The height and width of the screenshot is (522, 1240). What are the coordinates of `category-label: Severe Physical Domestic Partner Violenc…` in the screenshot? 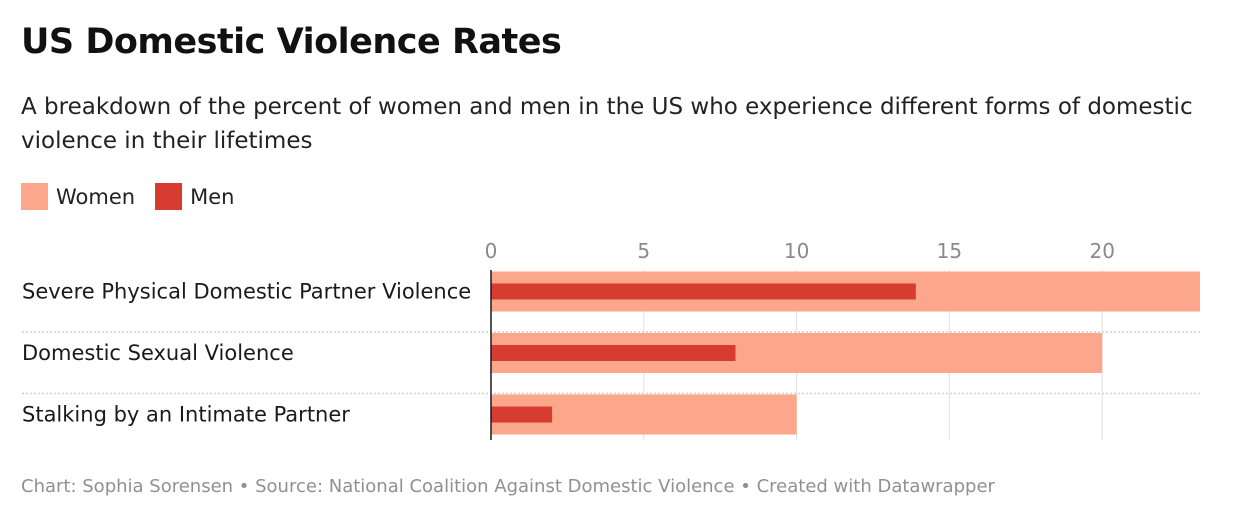 It's located at (246, 292).